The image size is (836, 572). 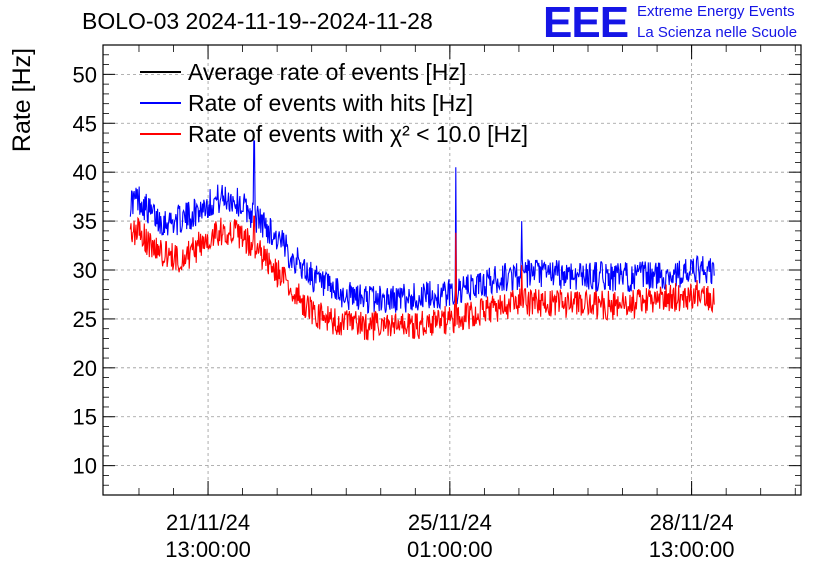 I want to click on y-tick-label: 20, so click(x=85, y=368).